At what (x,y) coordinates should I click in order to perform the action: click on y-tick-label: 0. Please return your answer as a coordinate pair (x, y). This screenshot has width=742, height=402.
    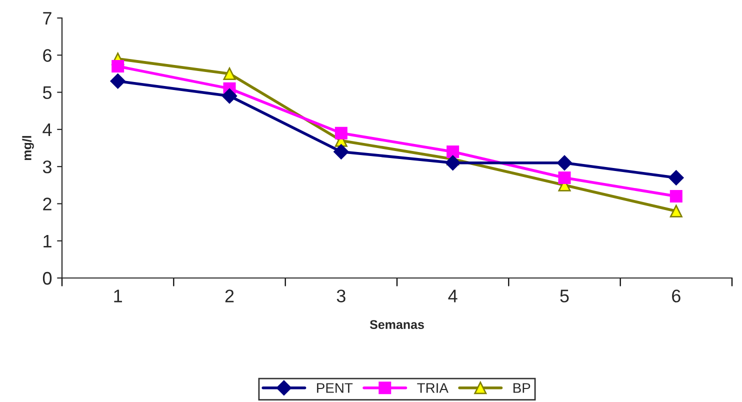
    Looking at the image, I should click on (47, 278).